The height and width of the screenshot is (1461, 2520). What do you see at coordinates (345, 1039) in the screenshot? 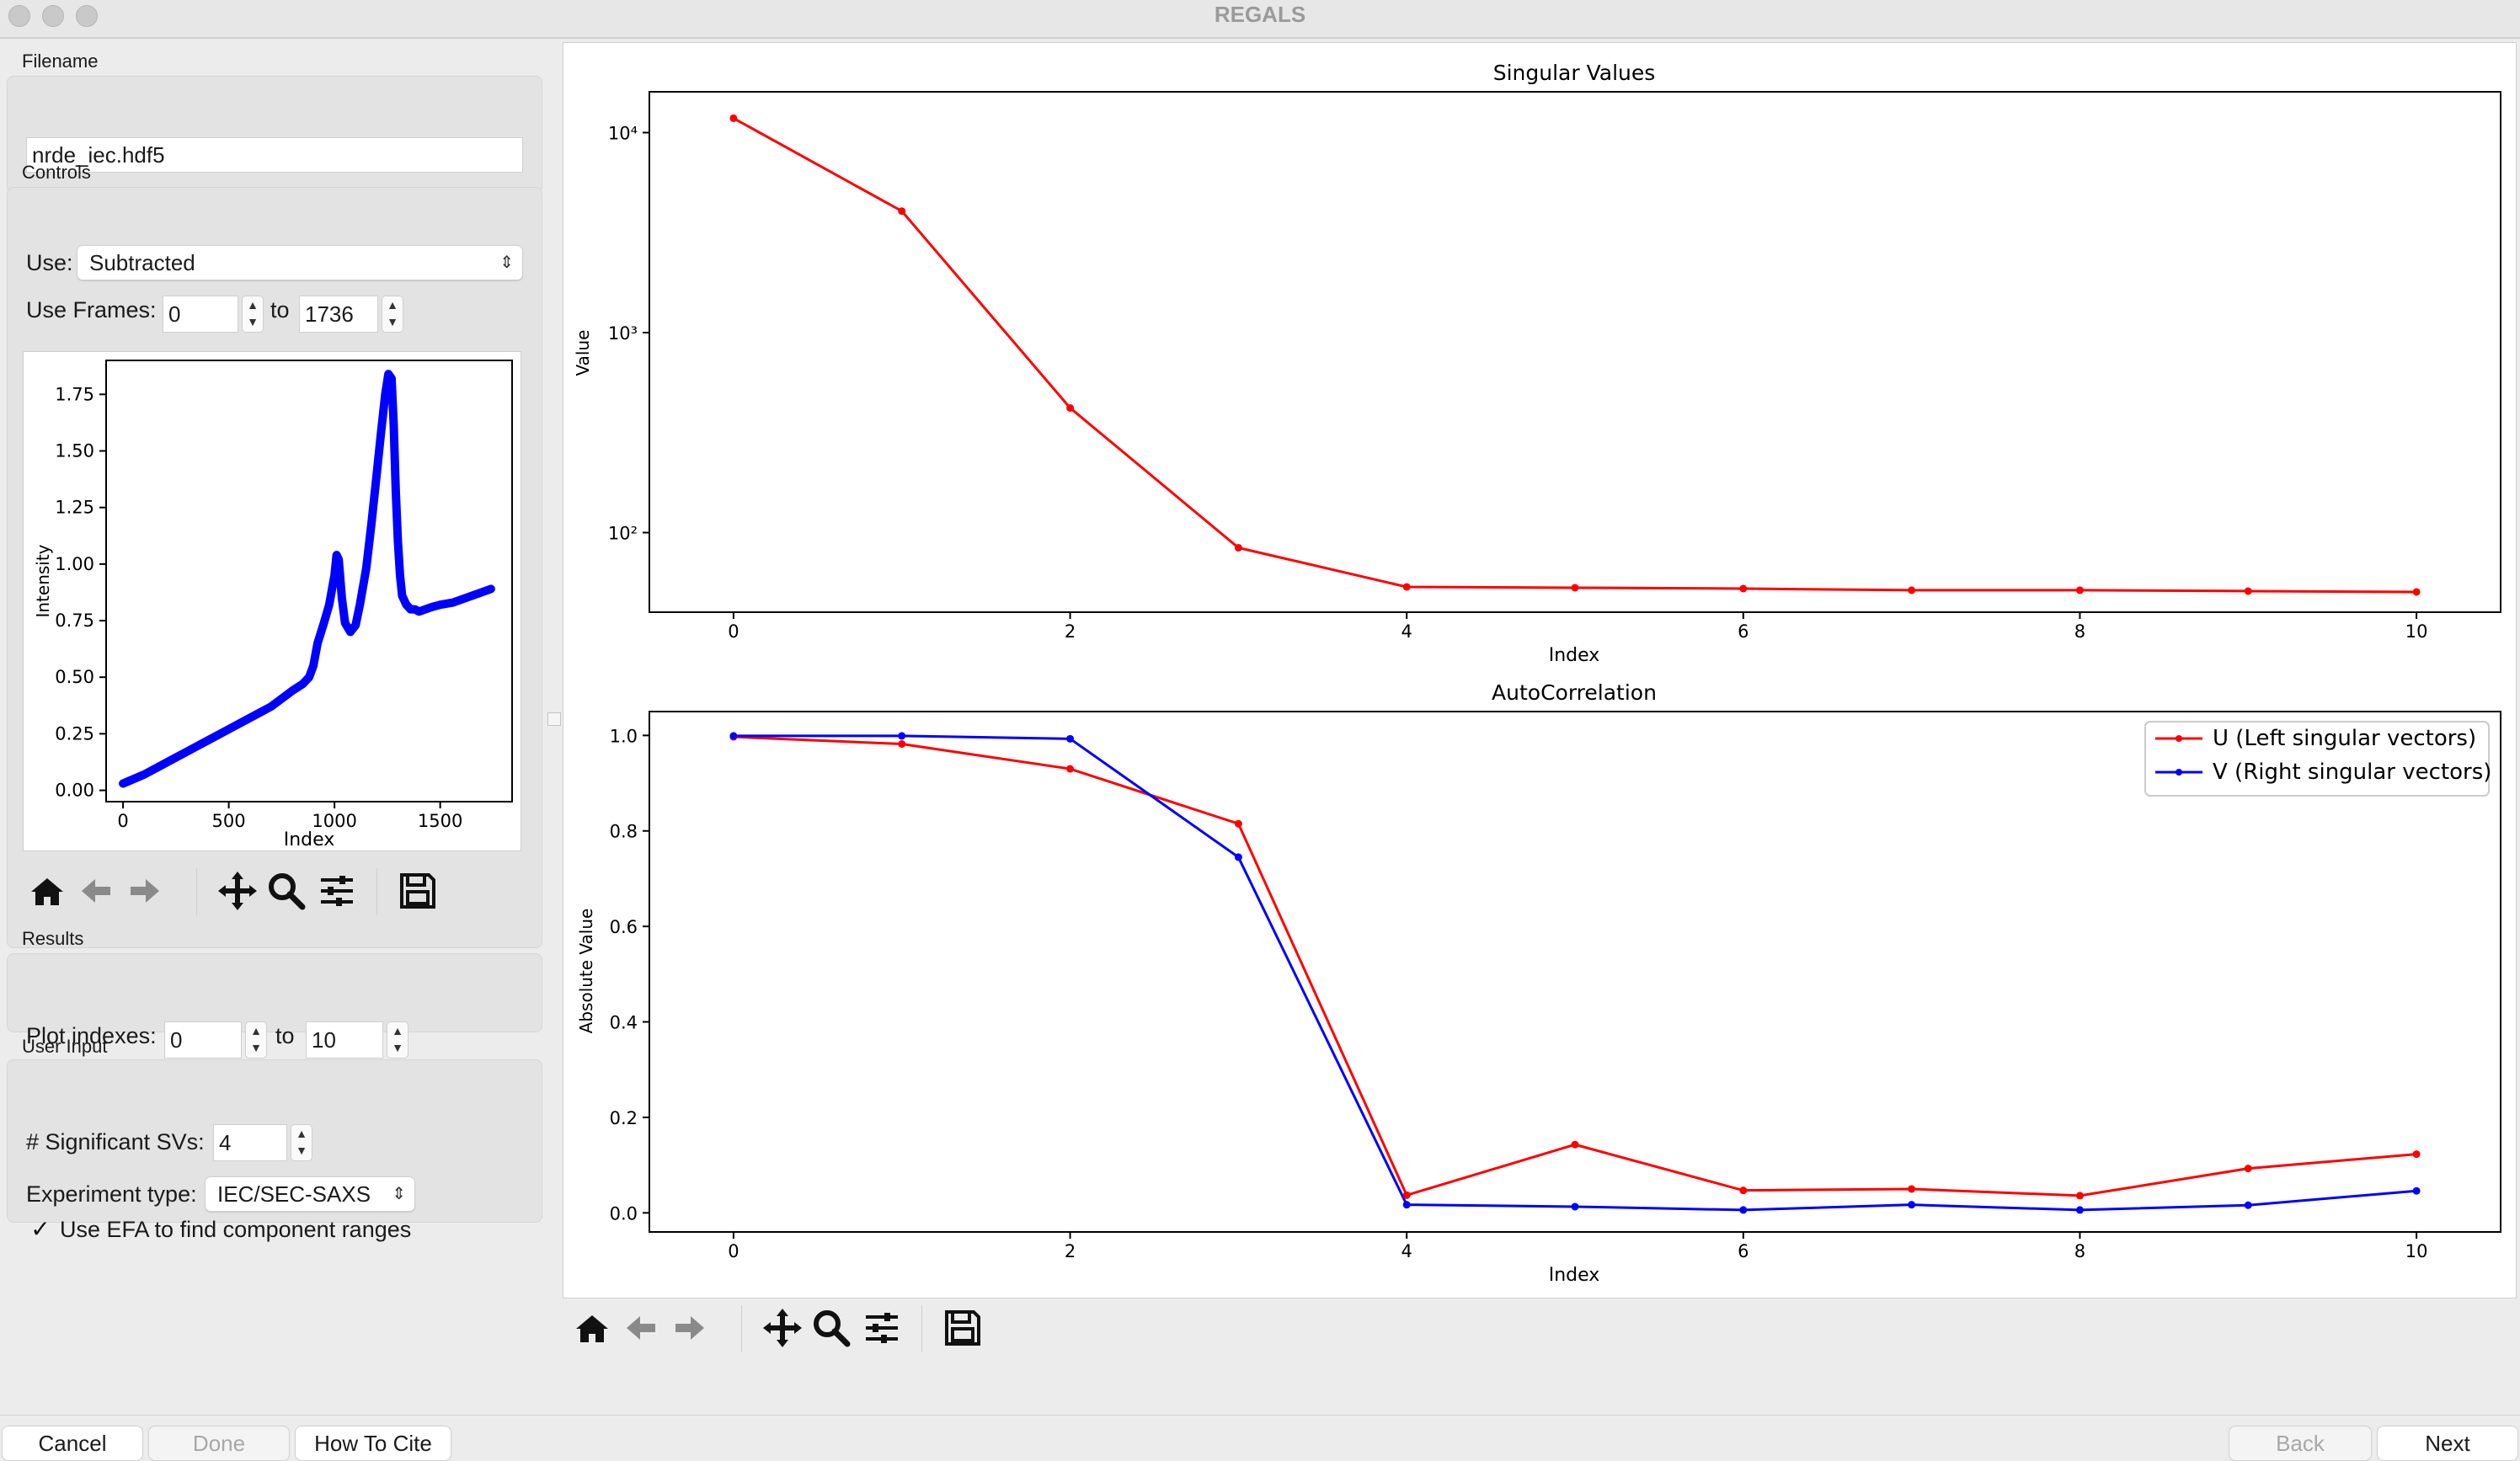
I see `plot-end-field: 10` at bounding box center [345, 1039].